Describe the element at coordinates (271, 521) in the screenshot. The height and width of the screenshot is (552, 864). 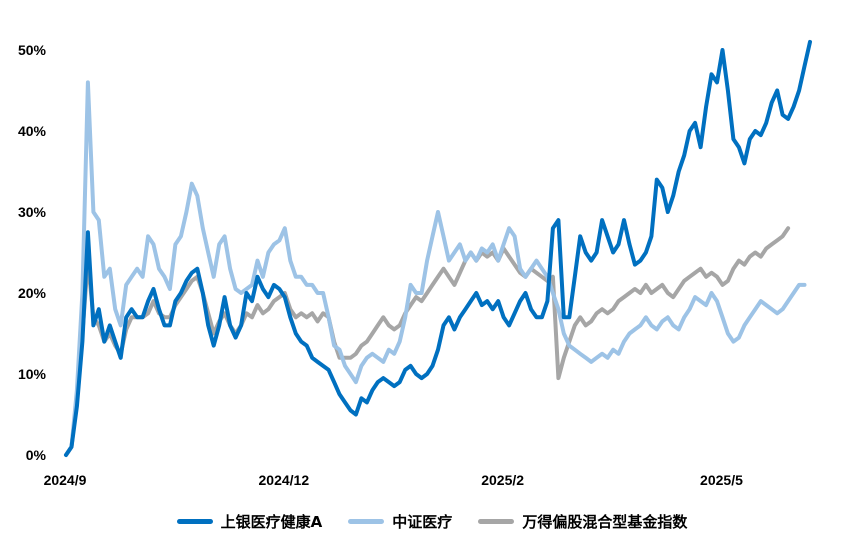
I see `legend-label-0: 上银医疗健康A` at that location.